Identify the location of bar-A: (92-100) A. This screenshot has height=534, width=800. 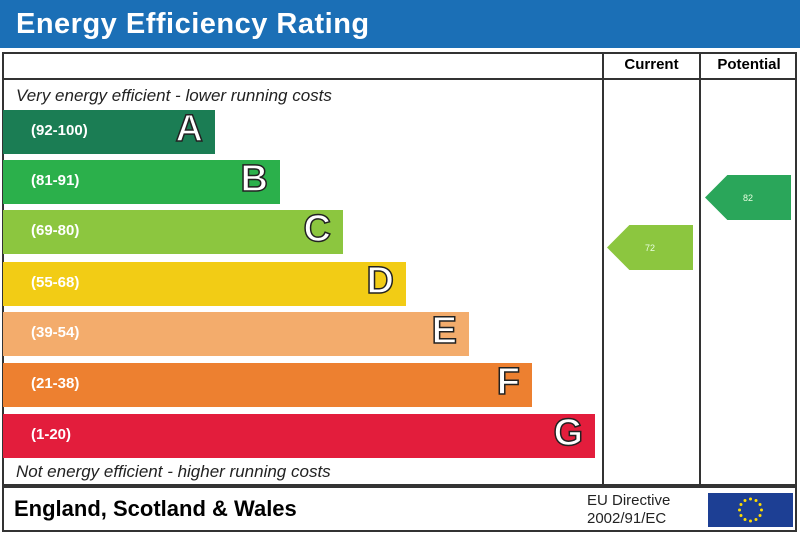
(109, 130).